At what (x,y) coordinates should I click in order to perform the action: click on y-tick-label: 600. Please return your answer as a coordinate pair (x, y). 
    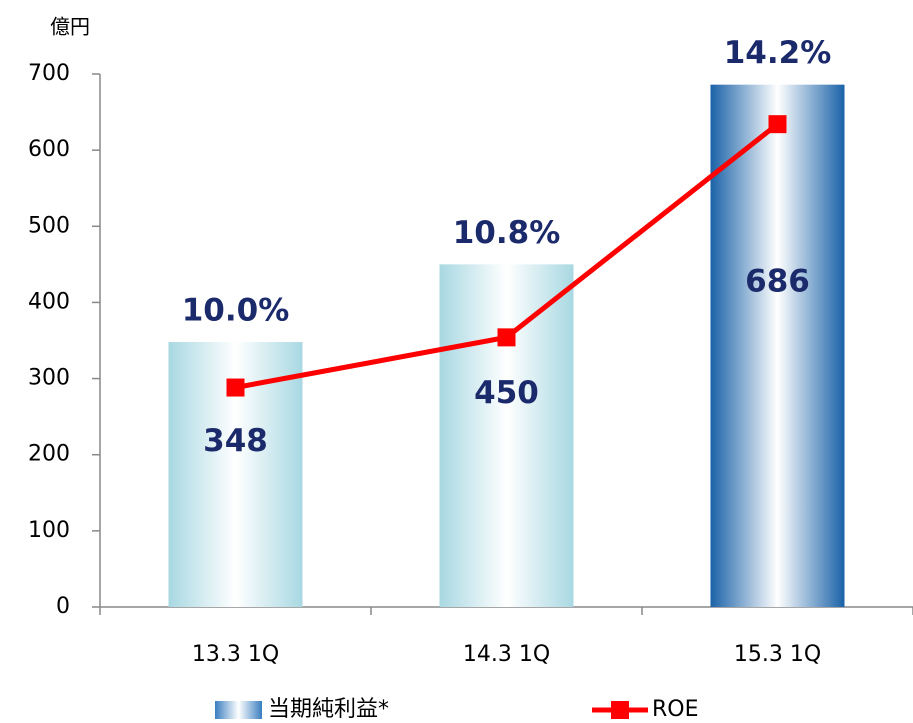
    Looking at the image, I should click on (49, 149).